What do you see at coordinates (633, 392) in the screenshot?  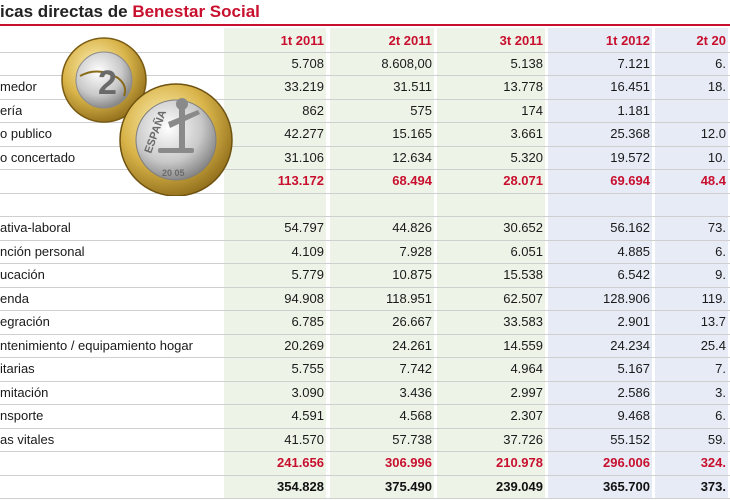 I see `table-cell: 2.586` at bounding box center [633, 392].